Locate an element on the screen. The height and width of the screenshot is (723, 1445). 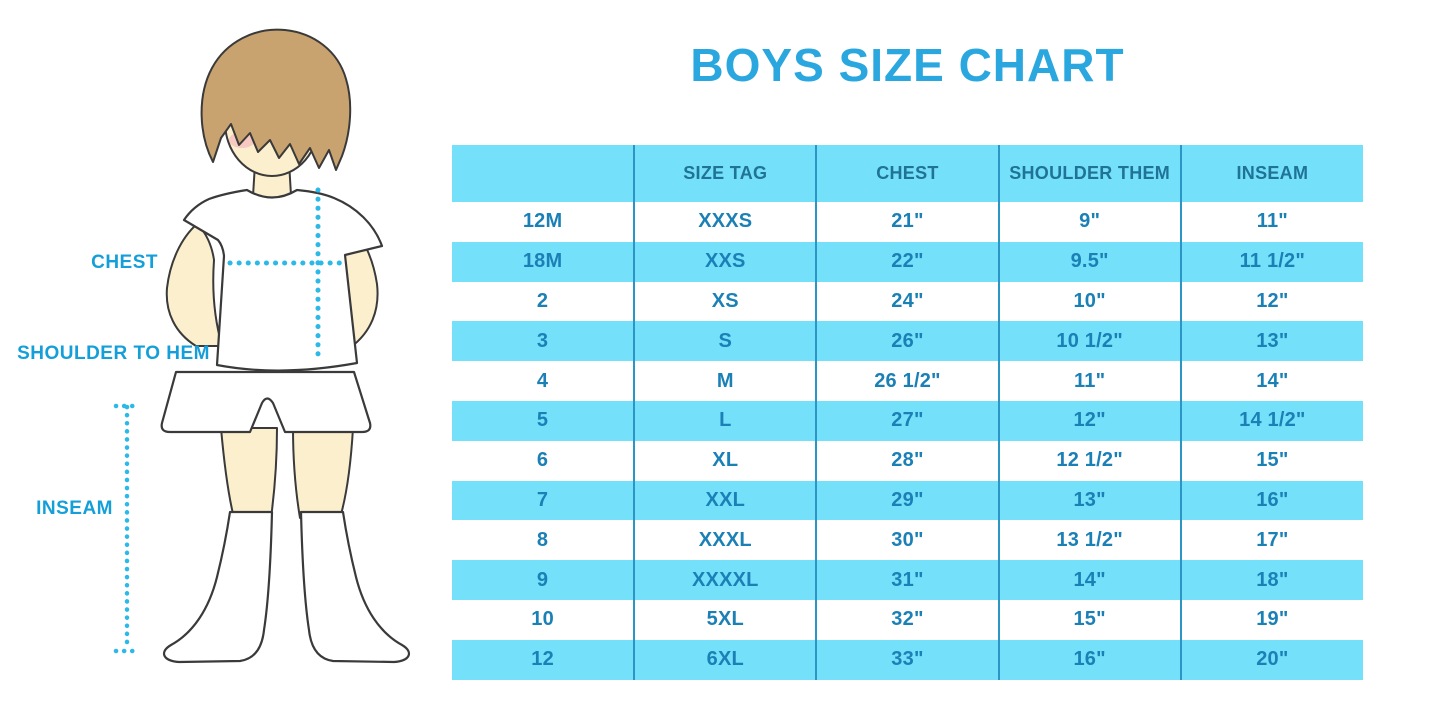
table-row: 18M XXS 22" 9.5" 11 1/2" is located at coordinates (907, 261).